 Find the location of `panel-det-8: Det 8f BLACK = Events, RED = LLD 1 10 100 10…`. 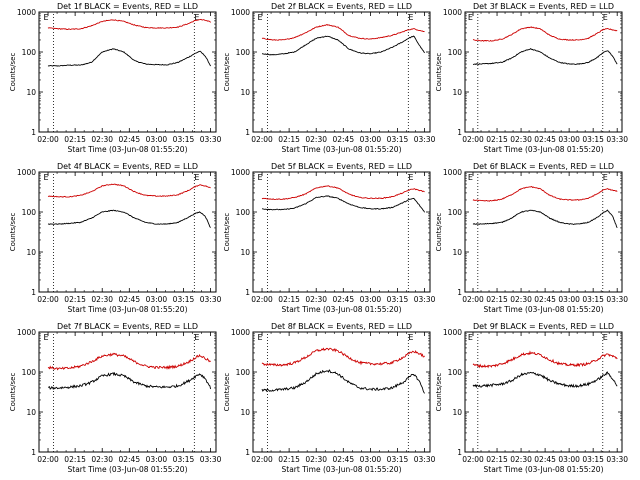

panel-det-8: Det 8f BLACK = Events, RED = LLD 1 10 100 10… is located at coordinates (329, 398).